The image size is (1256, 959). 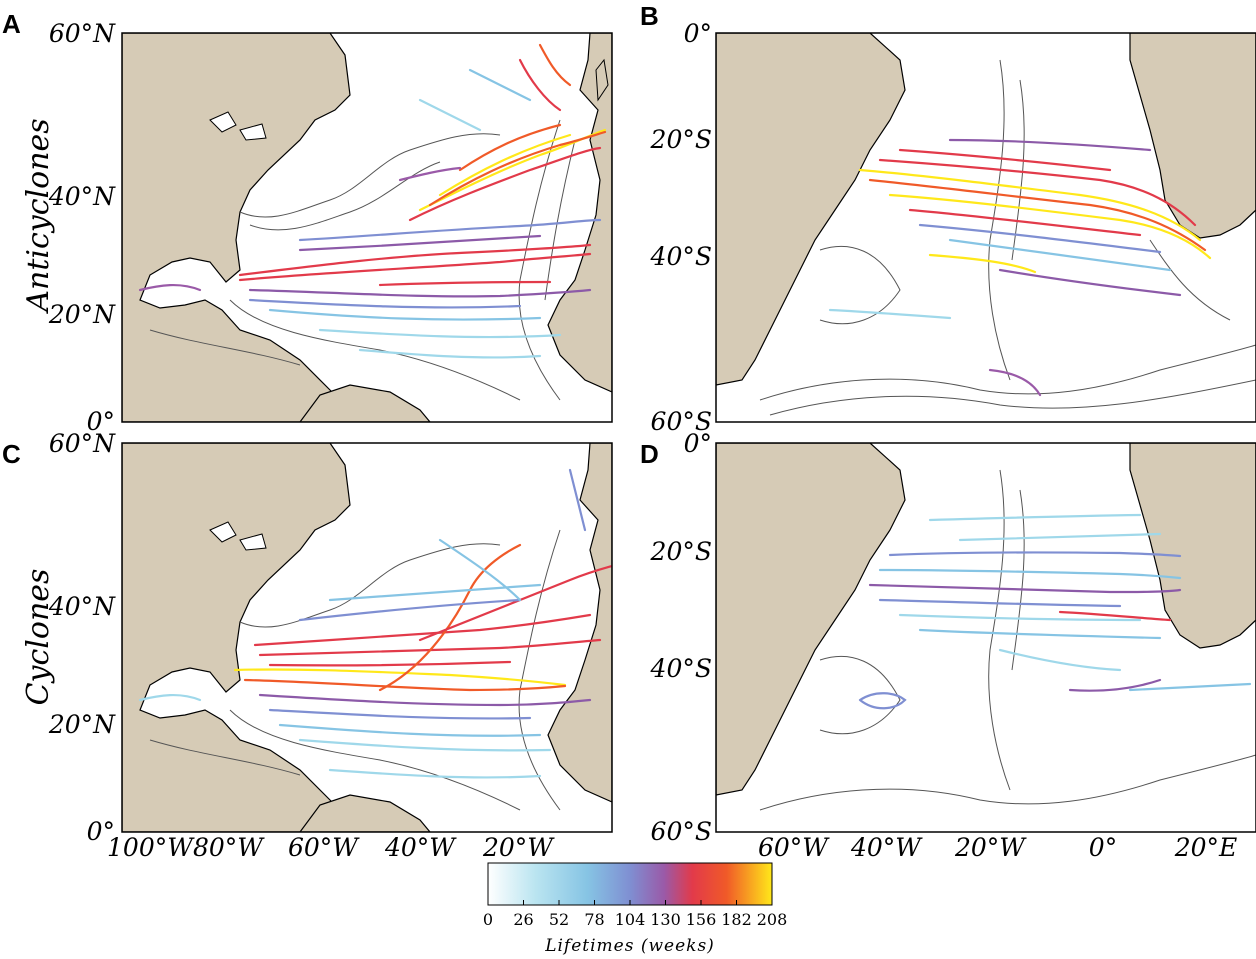 What do you see at coordinates (886, 847) in the screenshot?
I see `x-tick-d-1: 40°W` at bounding box center [886, 847].